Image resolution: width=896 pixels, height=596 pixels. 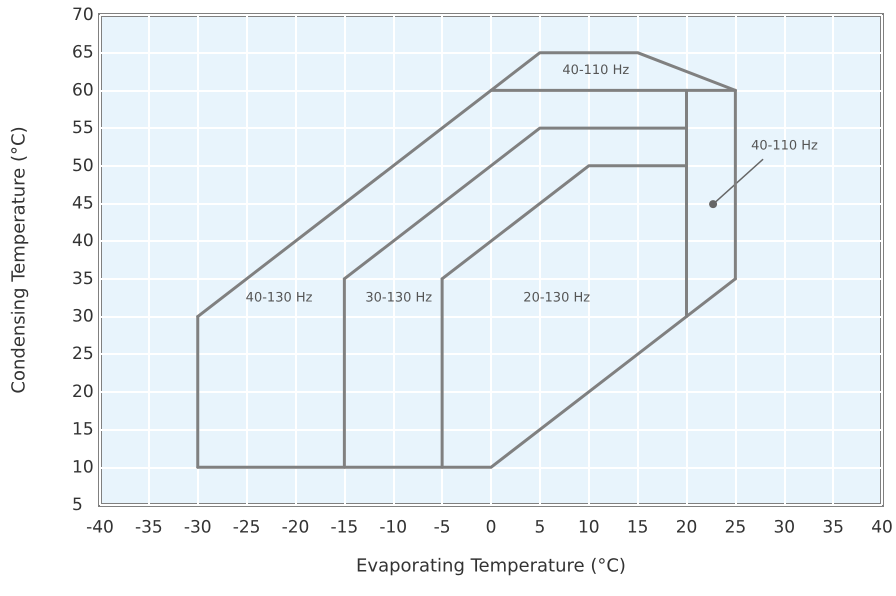 I want to click on x-tick-label: -35, so click(x=148, y=528).